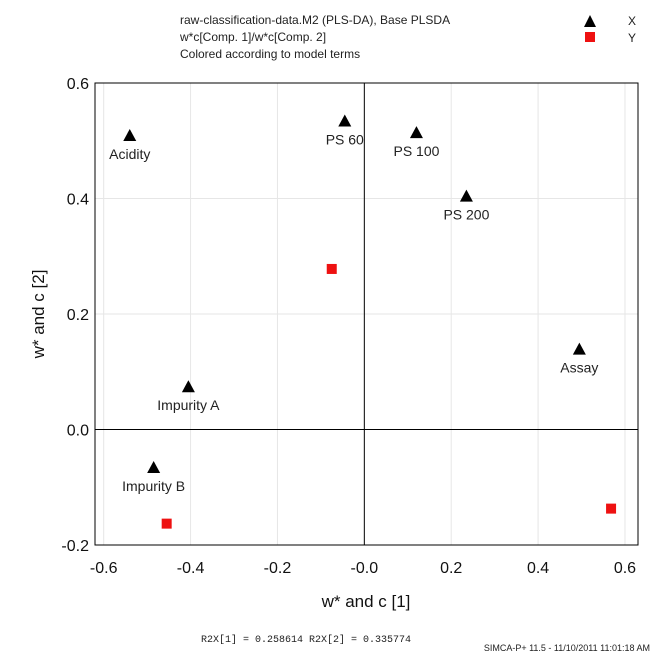  I want to click on y-axis-ticks: 0.6 0.4 0.2 0.0 -0.2, so click(75, 315).